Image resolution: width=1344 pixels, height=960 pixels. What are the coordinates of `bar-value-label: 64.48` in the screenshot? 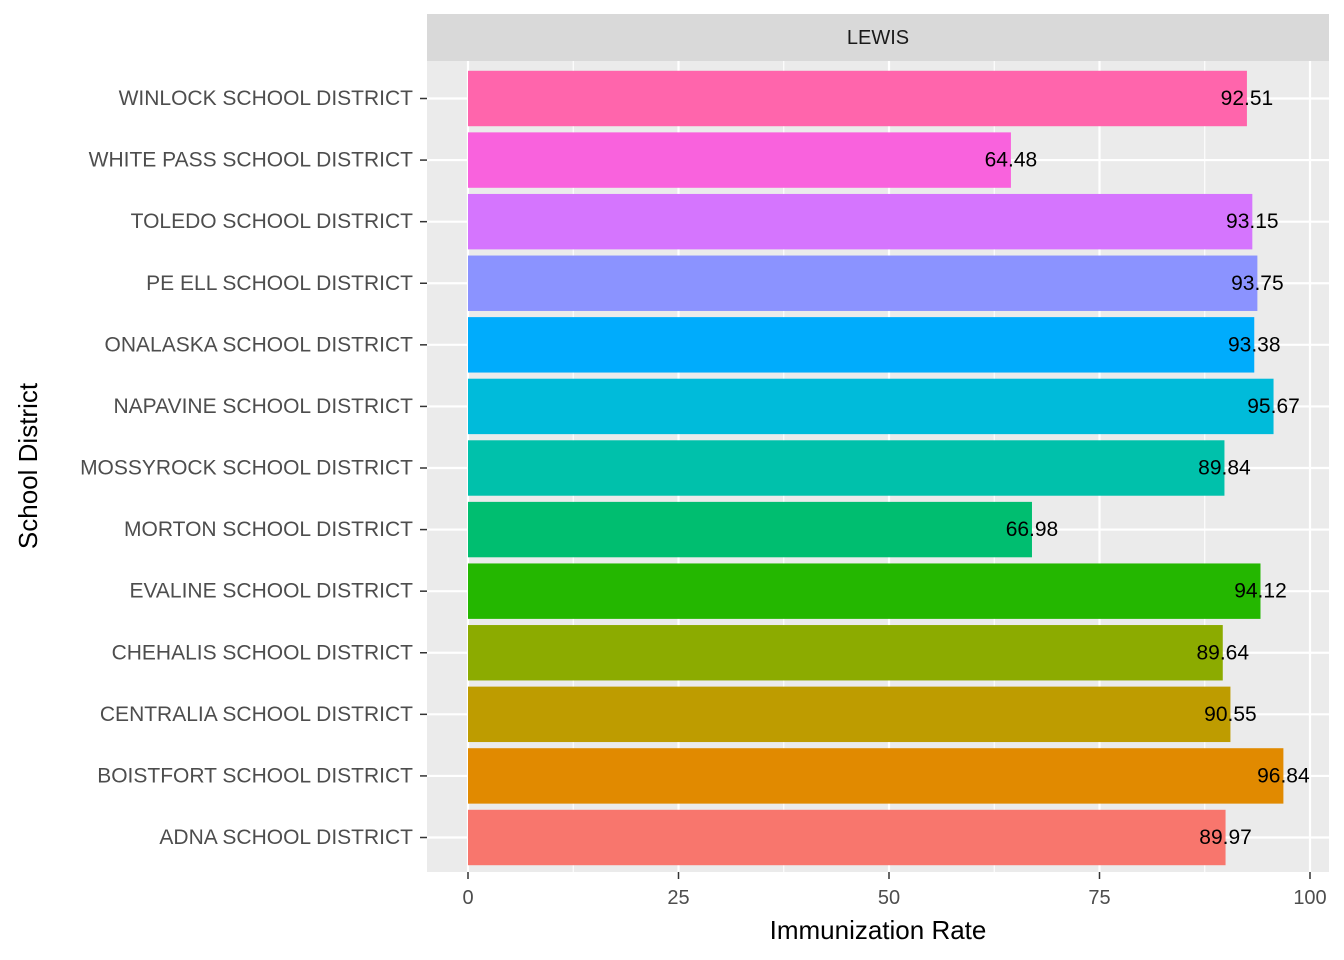 It's located at (1011, 160).